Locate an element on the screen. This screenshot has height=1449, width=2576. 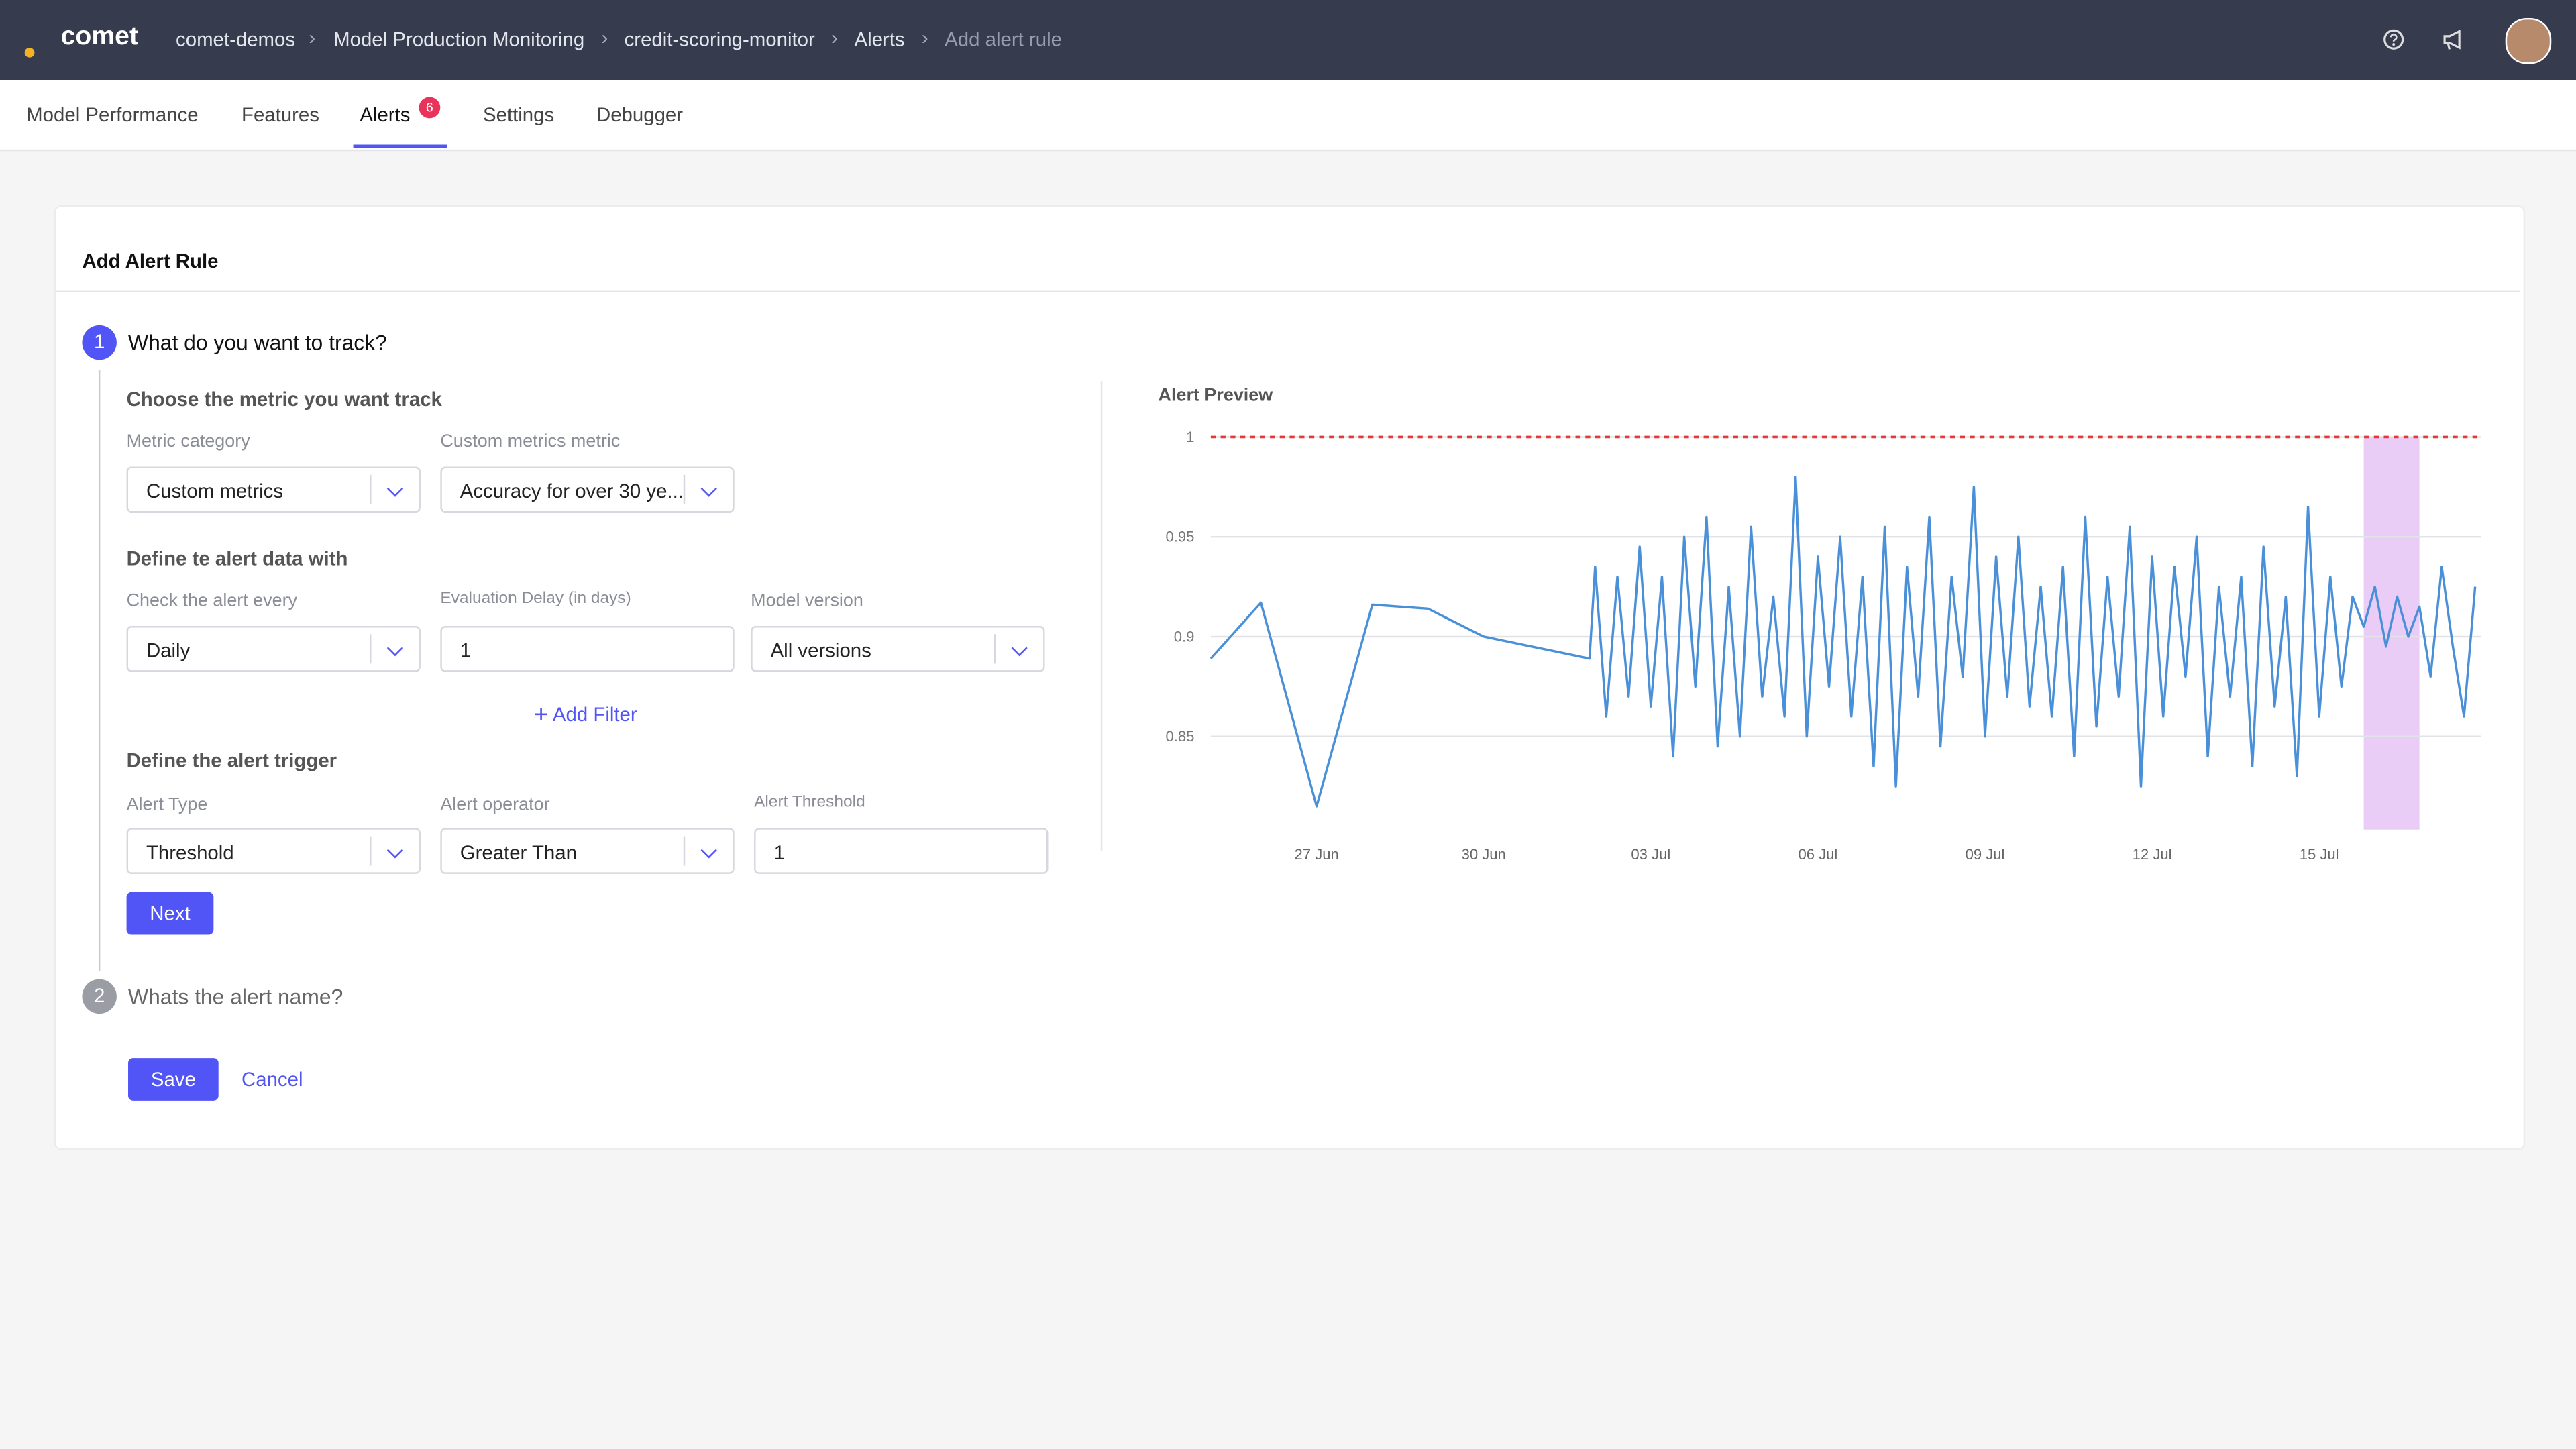
tab-indicator is located at coordinates (400, 146).